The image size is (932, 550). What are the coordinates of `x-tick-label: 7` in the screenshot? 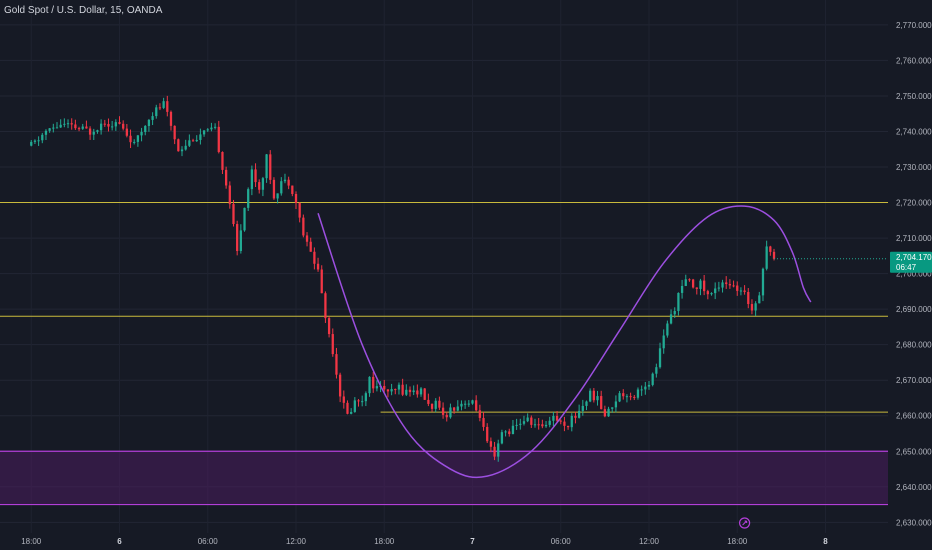 It's located at (472, 541).